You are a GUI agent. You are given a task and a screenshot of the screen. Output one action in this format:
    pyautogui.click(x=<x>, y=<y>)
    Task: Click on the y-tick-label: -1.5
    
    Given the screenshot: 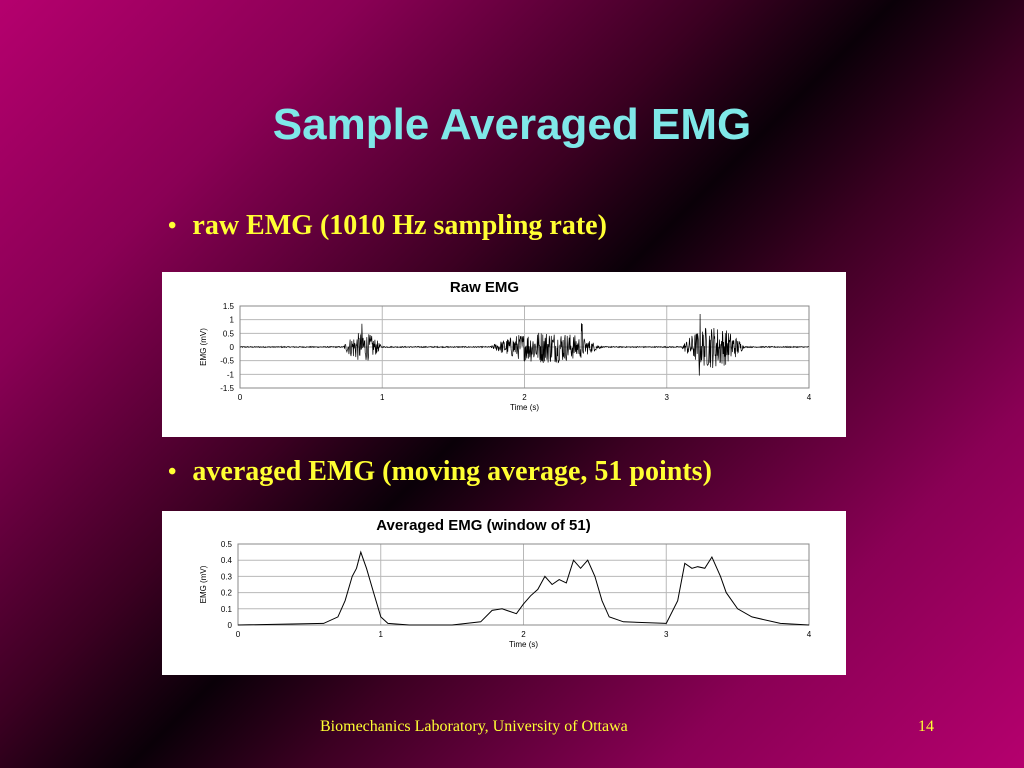 What is the action you would take?
    pyautogui.click(x=227, y=388)
    